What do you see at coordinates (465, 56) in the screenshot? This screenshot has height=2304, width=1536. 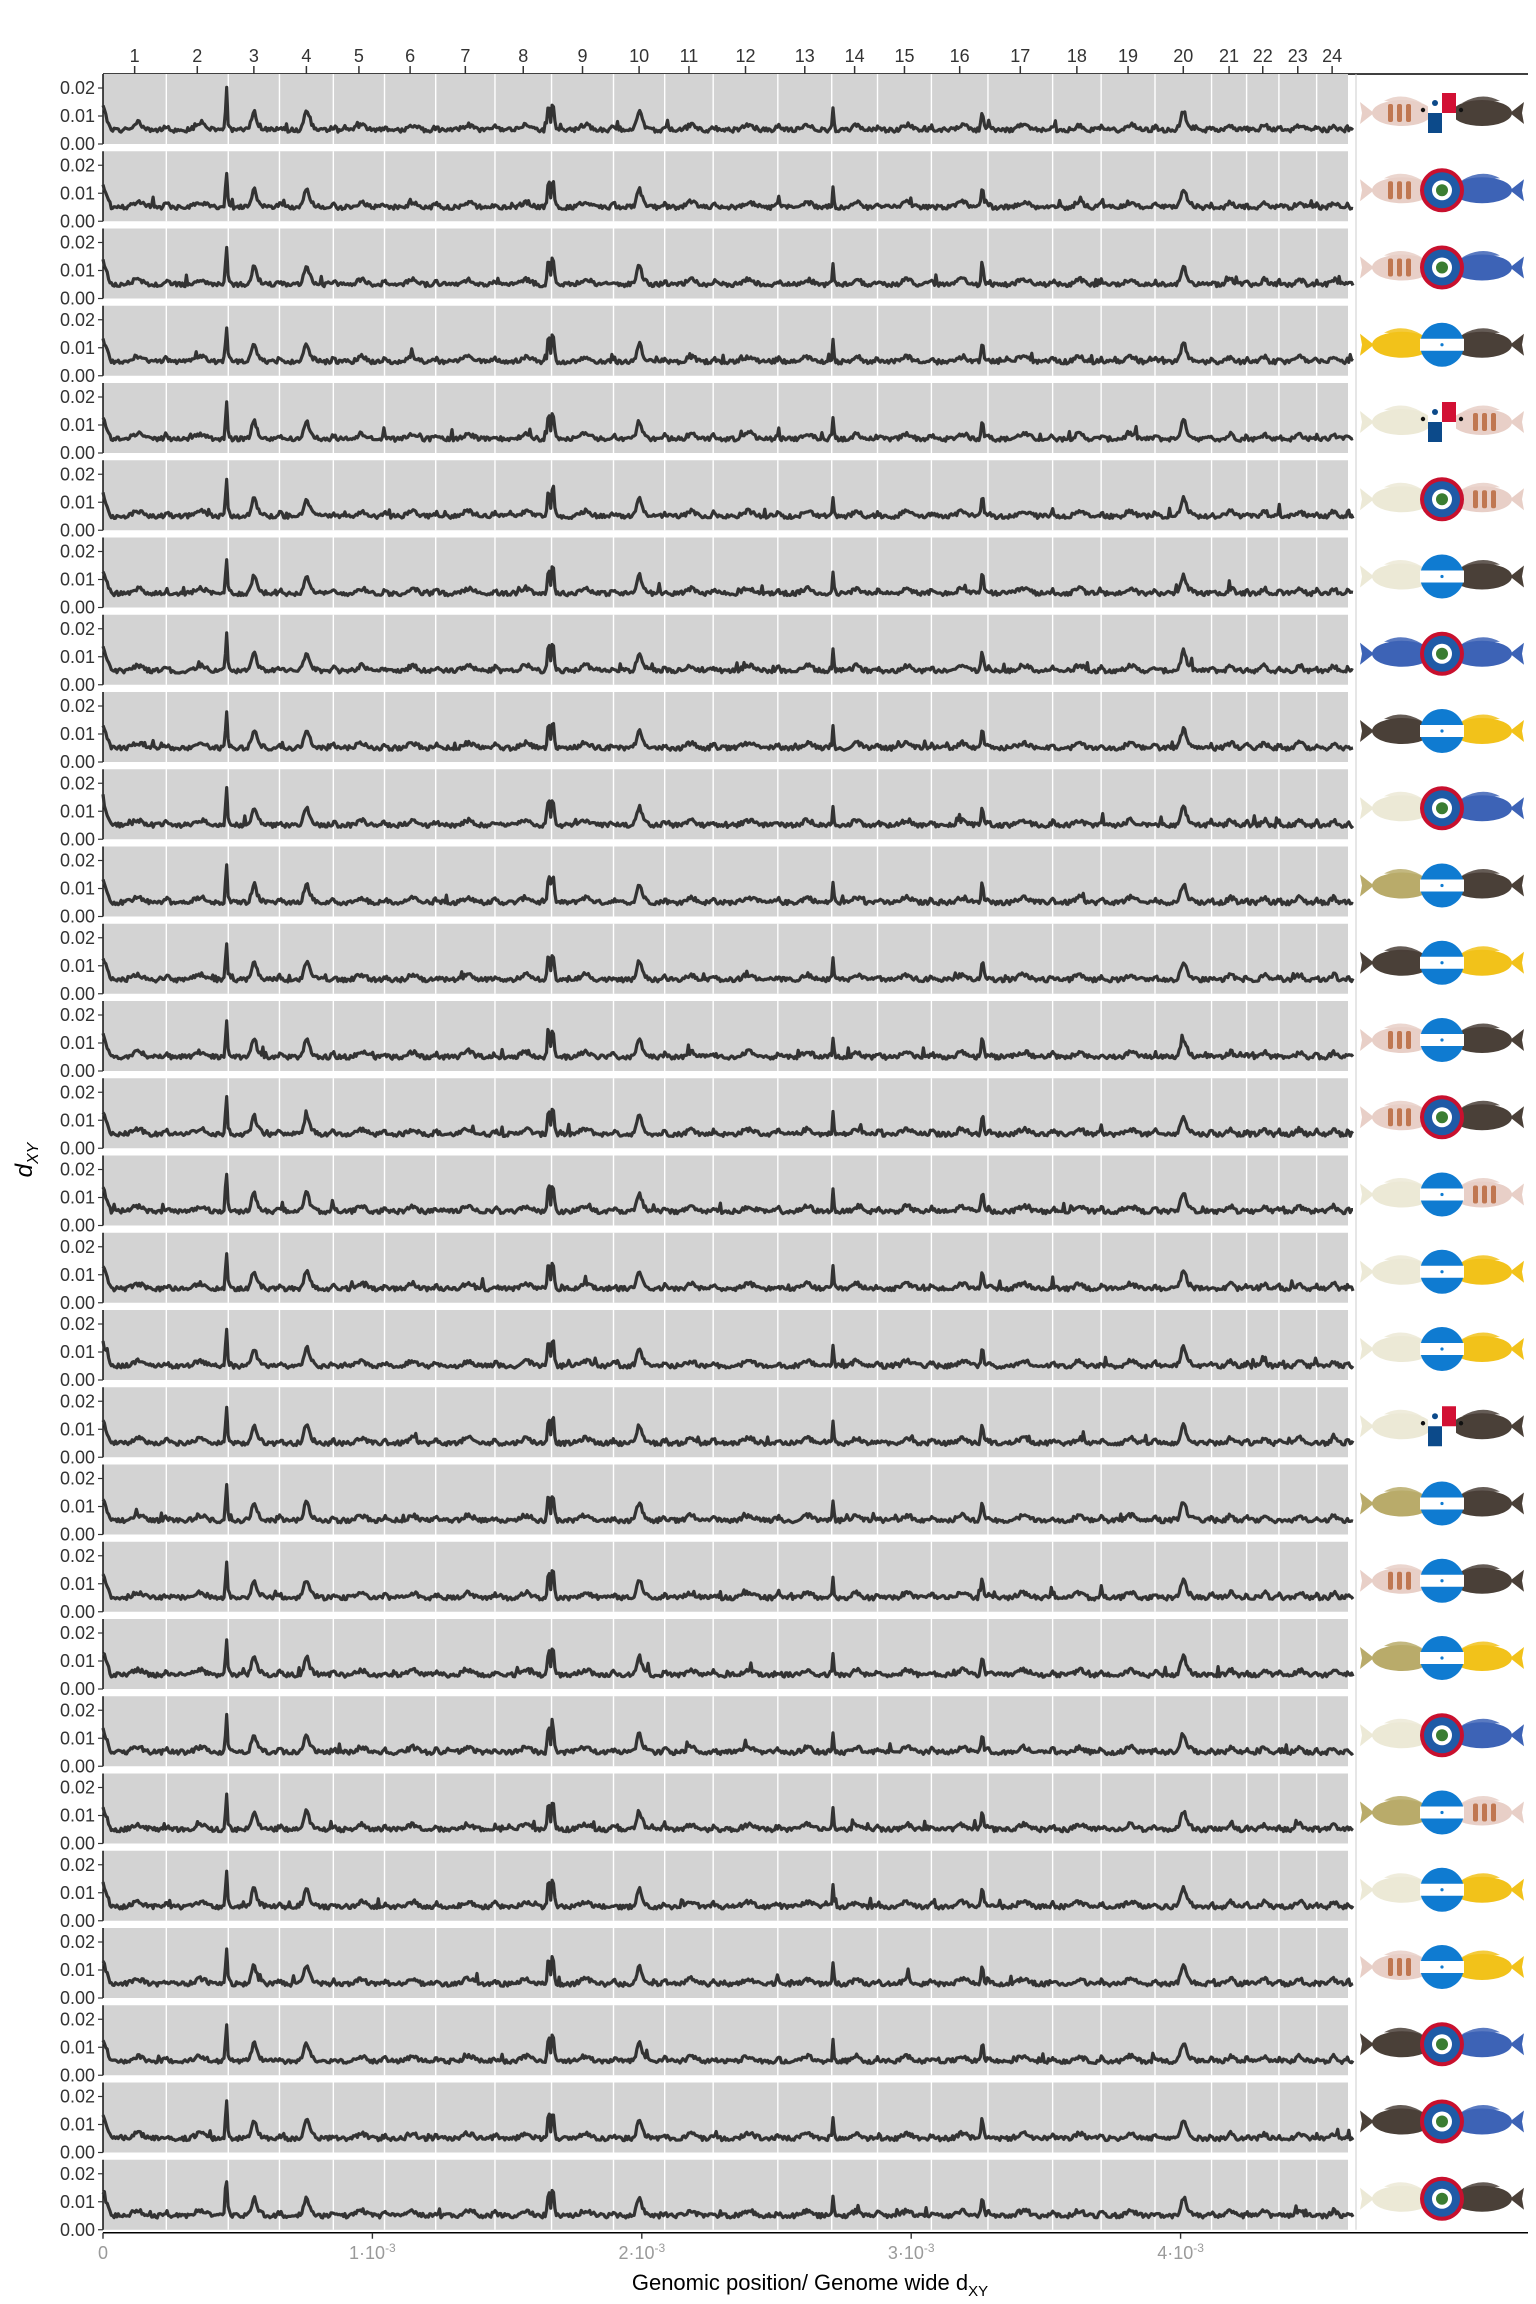 I see `chromosome-label: 7` at bounding box center [465, 56].